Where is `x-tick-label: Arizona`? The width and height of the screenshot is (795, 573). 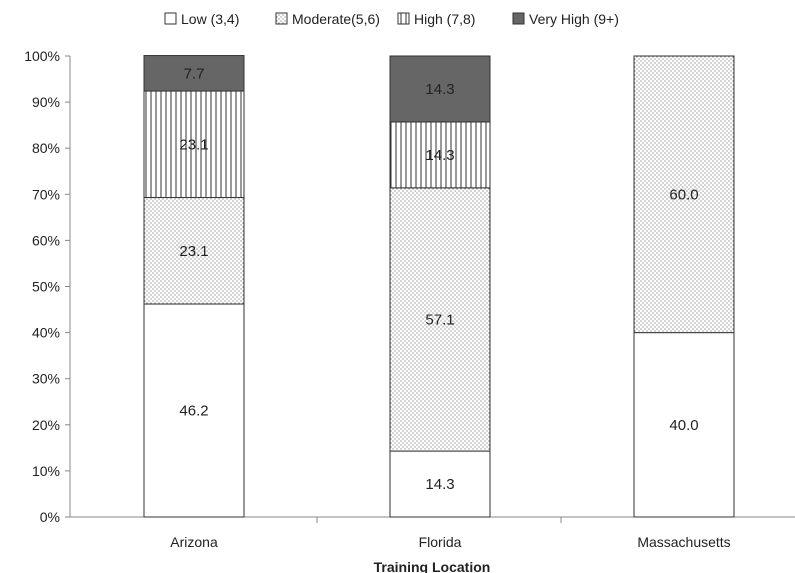 x-tick-label: Arizona is located at coordinates (194, 542).